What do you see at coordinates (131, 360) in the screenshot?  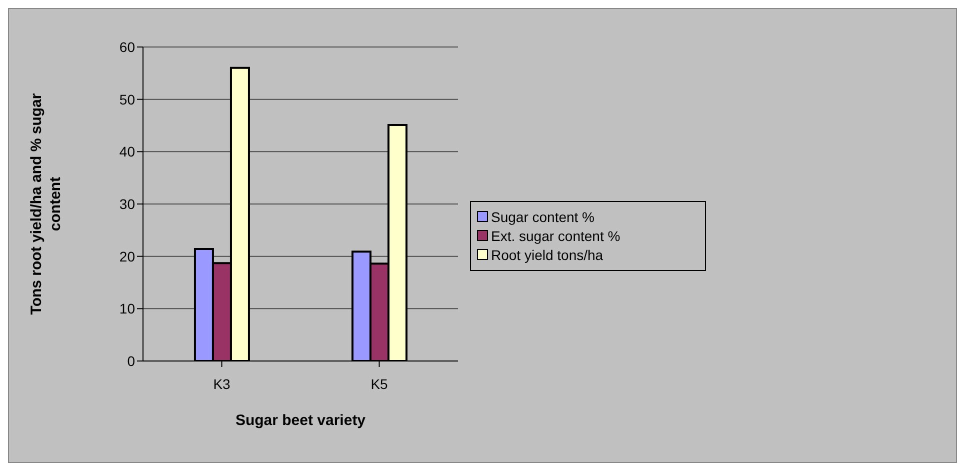 I see `y-tick-label: 0` at bounding box center [131, 360].